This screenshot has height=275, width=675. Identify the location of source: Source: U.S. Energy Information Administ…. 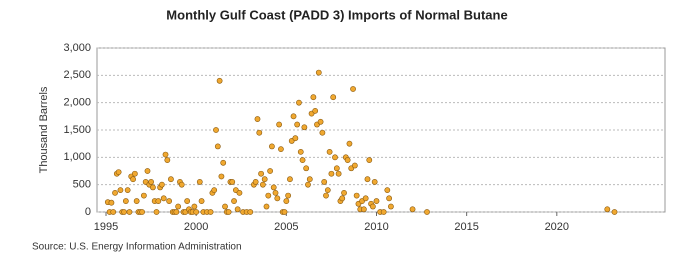
(137, 247).